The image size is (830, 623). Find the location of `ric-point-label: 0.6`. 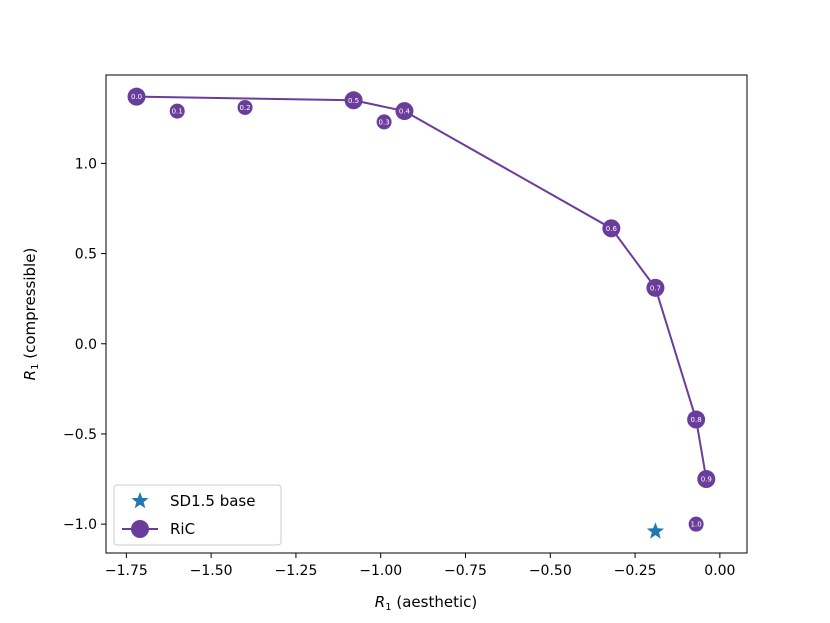

ric-point-label: 0.6 is located at coordinates (612, 229).